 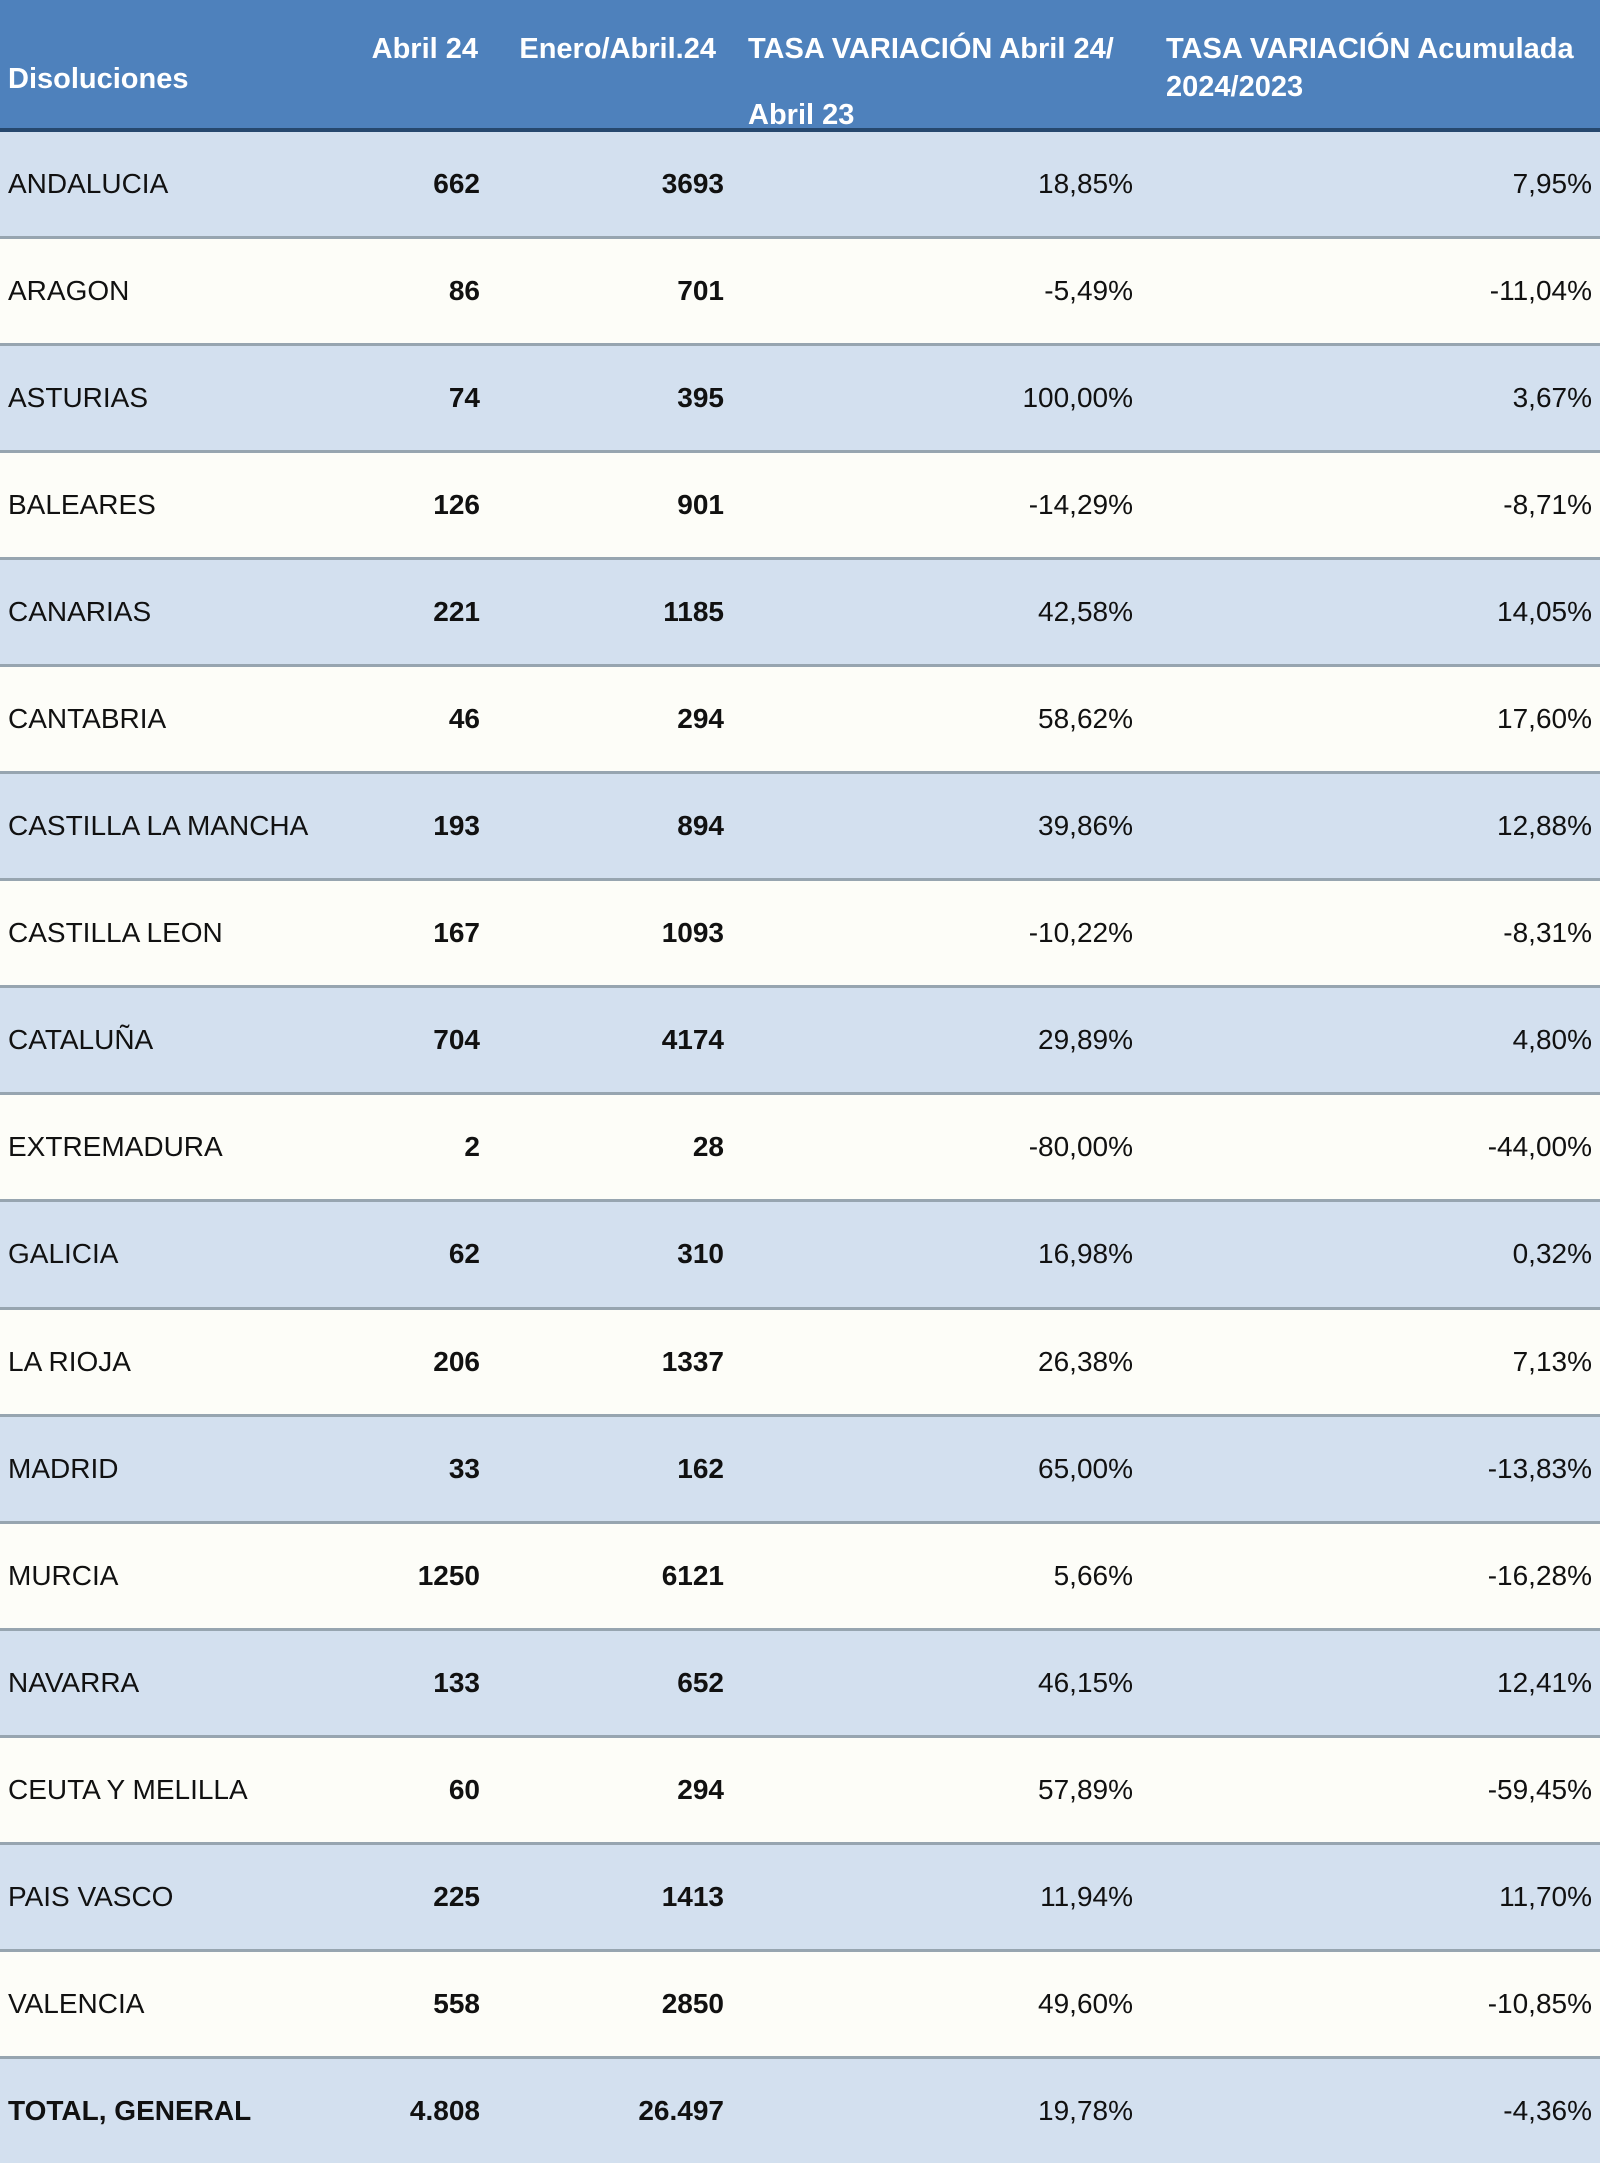 I want to click on tasa-variacion-mensual-cell: 5,66%, so click(x=1093, y=1575).